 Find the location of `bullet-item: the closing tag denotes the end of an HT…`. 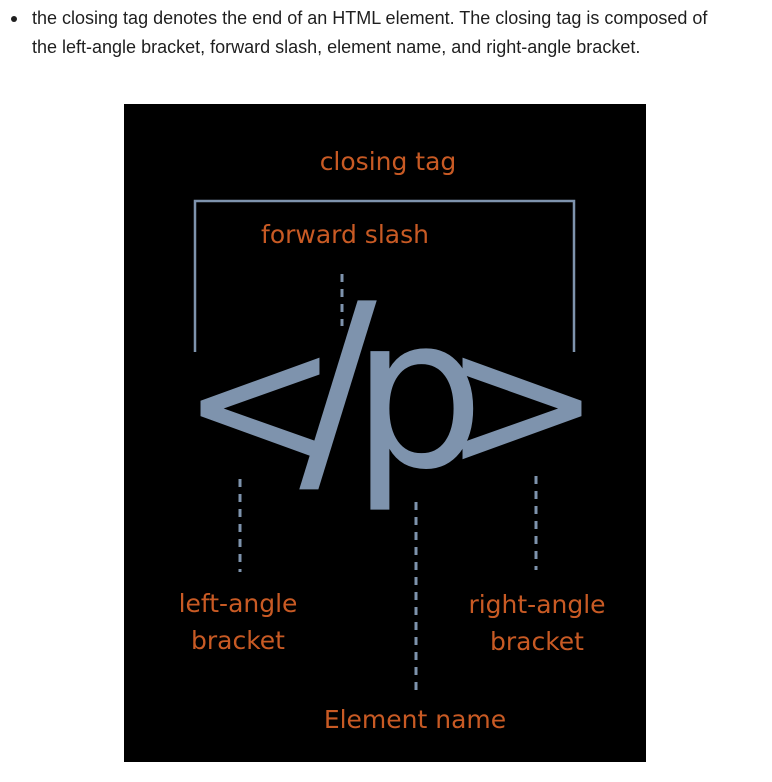

bullet-item: the closing tag denotes the end of an HT… is located at coordinates (366, 31).